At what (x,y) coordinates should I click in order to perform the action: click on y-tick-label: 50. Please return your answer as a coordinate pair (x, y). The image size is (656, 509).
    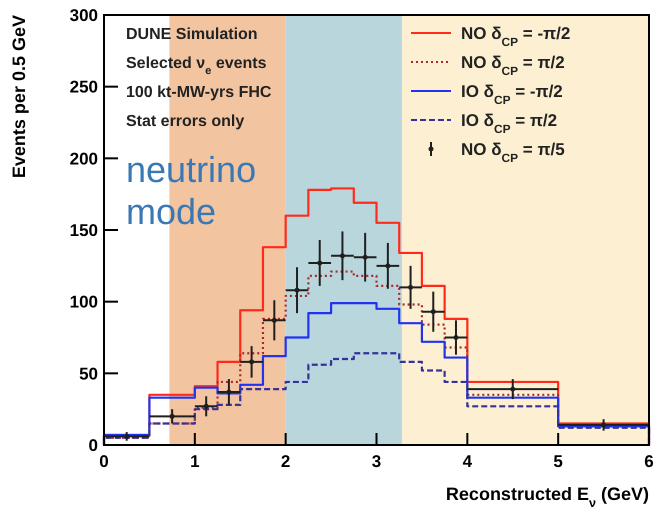
    Looking at the image, I should click on (88, 374).